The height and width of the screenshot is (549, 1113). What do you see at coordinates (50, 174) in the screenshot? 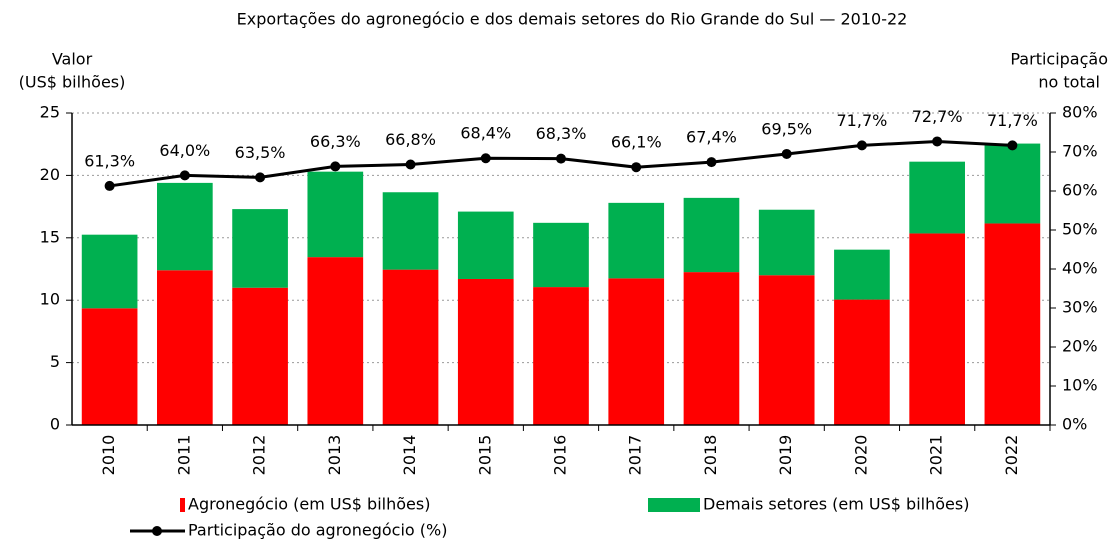
I see `y-tick-label: 20` at bounding box center [50, 174].